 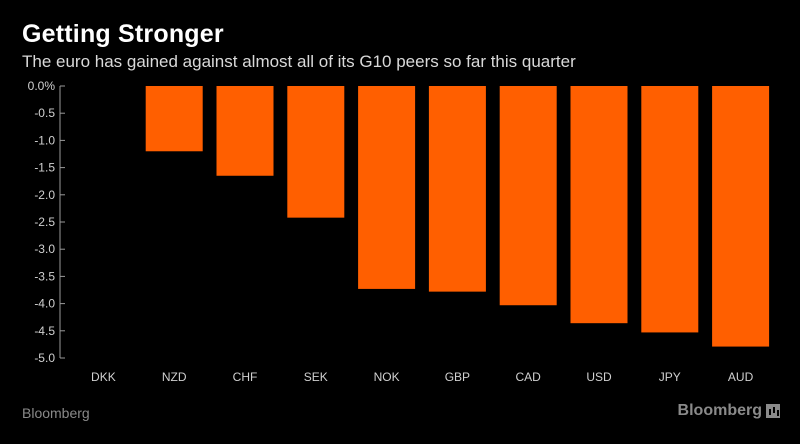 I want to click on x-tick-label: JPY, so click(x=670, y=377).